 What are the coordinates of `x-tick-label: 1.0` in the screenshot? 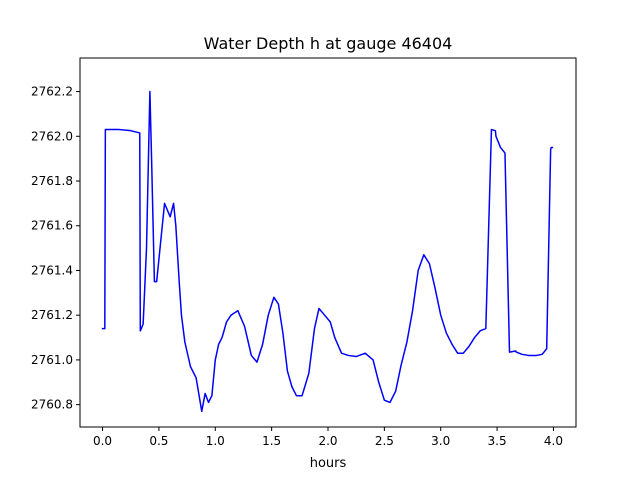 It's located at (215, 441).